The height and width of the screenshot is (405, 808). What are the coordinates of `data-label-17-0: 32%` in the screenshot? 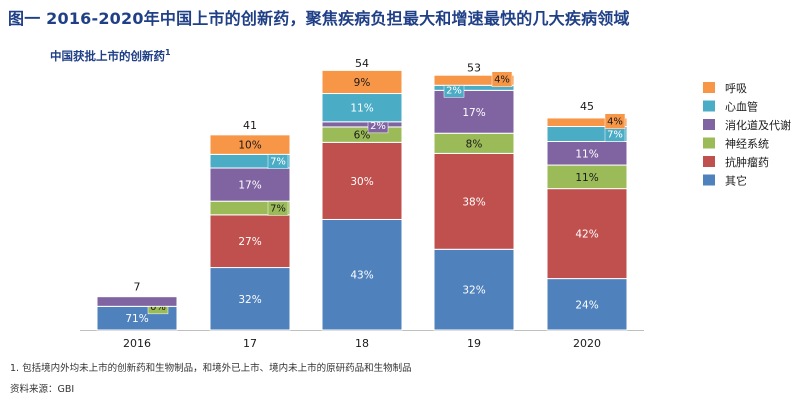 It's located at (249, 300).